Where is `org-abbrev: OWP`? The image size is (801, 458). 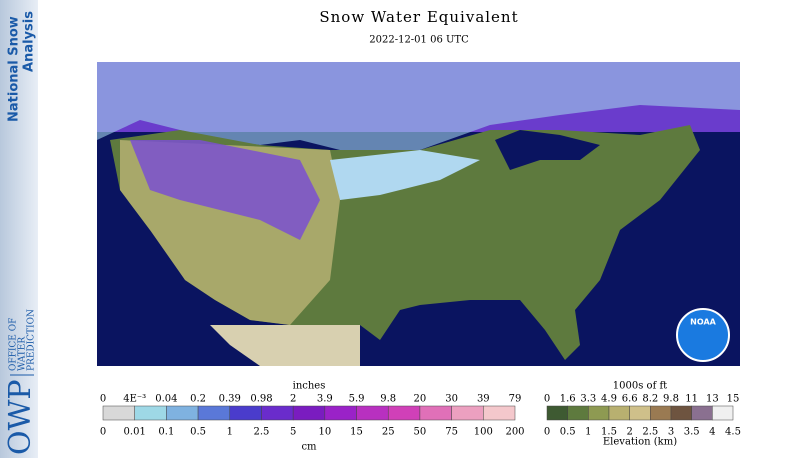 org-abbrev: OWP is located at coordinates (20, 417).